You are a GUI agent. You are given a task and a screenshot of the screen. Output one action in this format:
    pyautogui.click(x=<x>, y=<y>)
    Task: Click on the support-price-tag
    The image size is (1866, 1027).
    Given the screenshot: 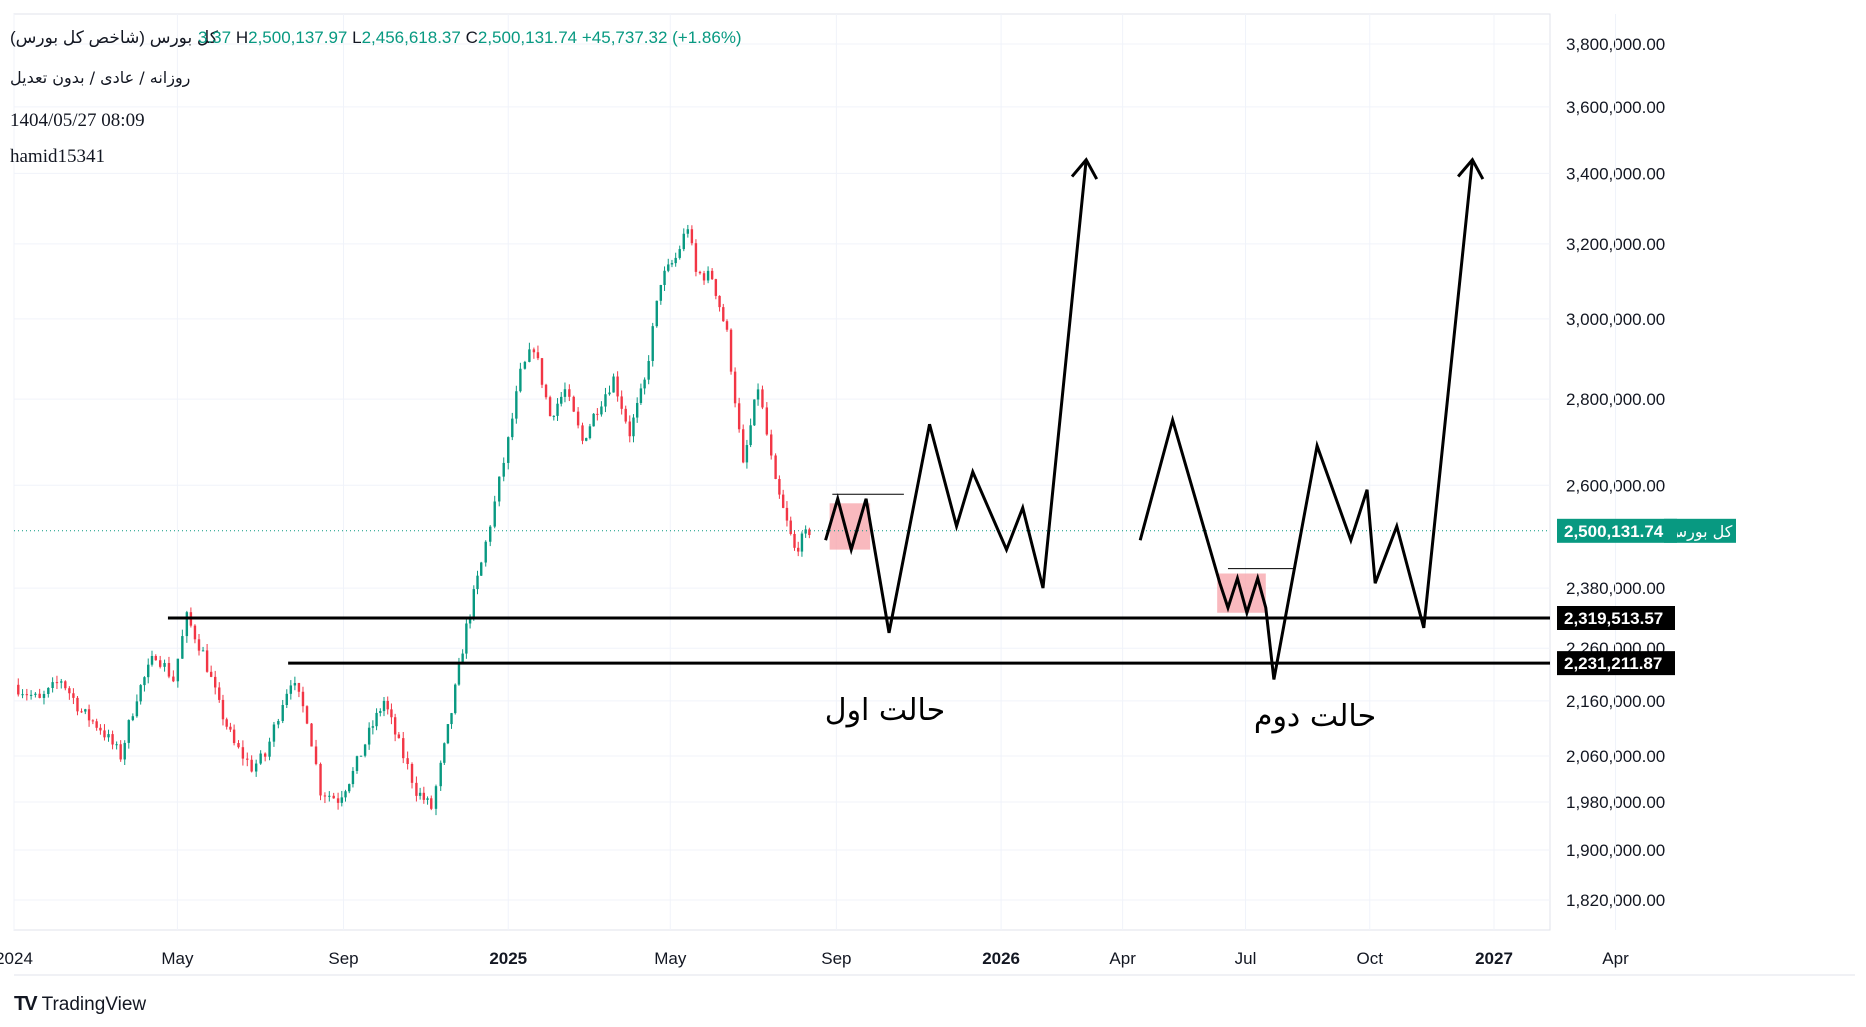 What is the action you would take?
    pyautogui.click(x=1616, y=618)
    